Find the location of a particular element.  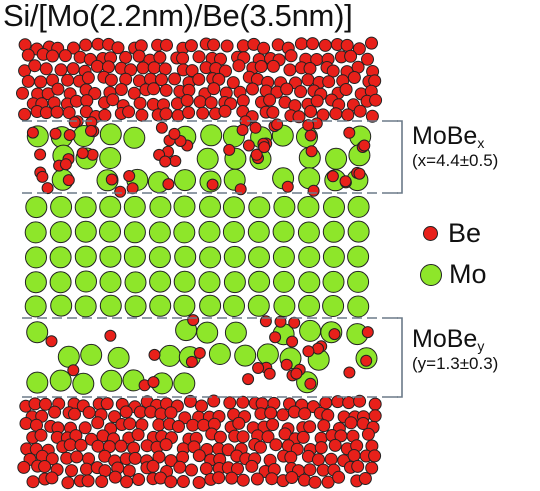

interlayer-x-composition: (x=4.4±0.5) is located at coordinates (455, 160).